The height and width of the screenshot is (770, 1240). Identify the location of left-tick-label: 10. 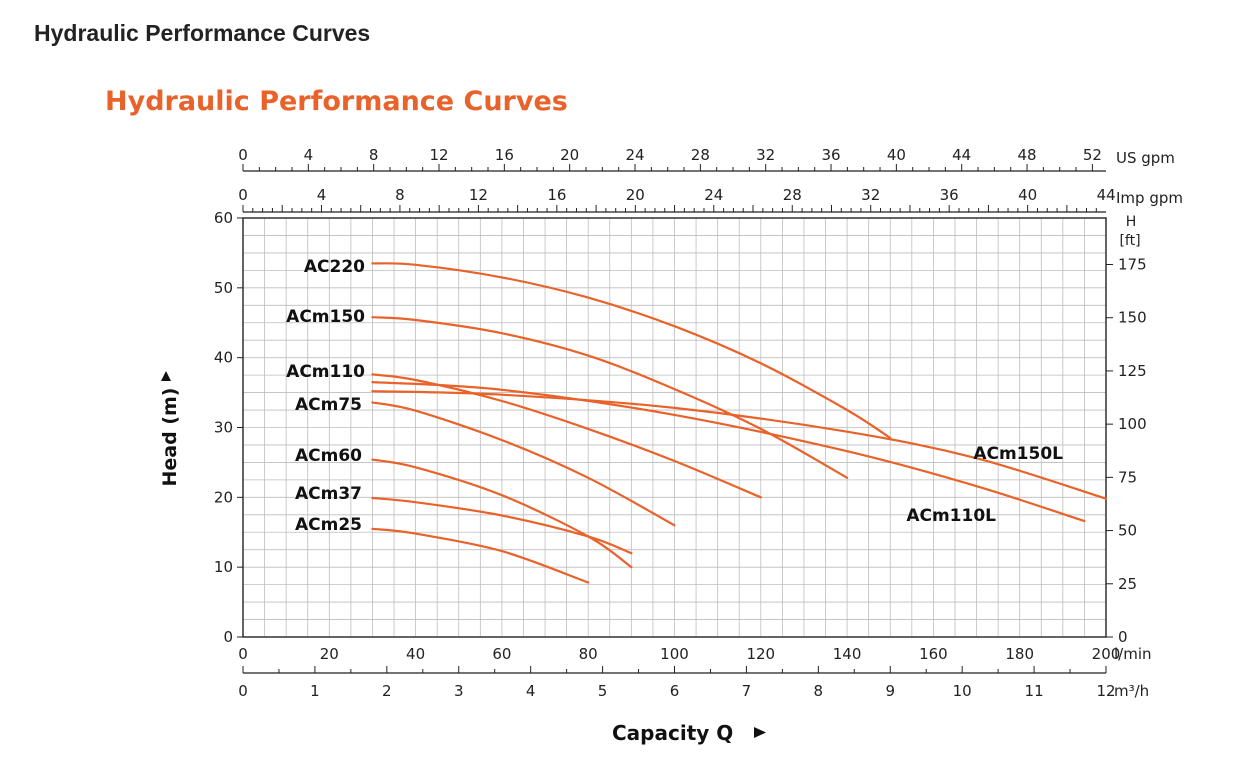
(223, 567).